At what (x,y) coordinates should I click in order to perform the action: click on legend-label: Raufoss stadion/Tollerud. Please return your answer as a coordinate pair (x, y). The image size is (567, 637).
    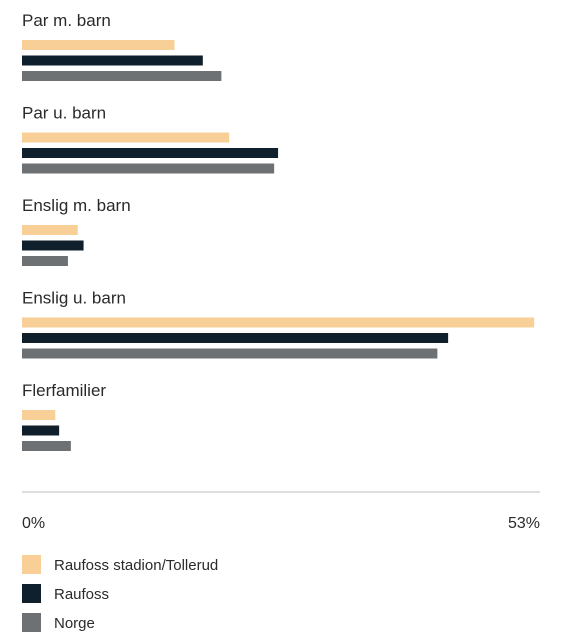
    Looking at the image, I should click on (136, 565).